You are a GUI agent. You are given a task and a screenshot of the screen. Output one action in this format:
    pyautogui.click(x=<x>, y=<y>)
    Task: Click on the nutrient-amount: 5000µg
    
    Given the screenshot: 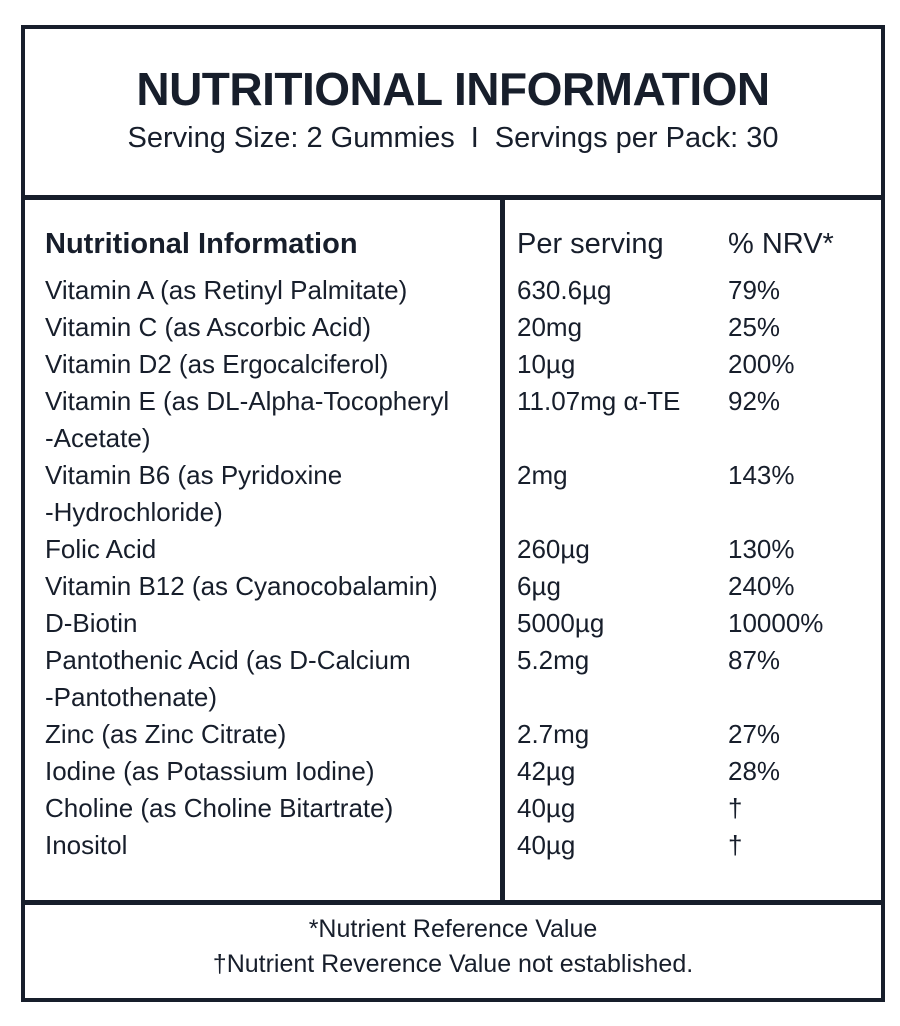 What is the action you would take?
    pyautogui.click(x=561, y=623)
    